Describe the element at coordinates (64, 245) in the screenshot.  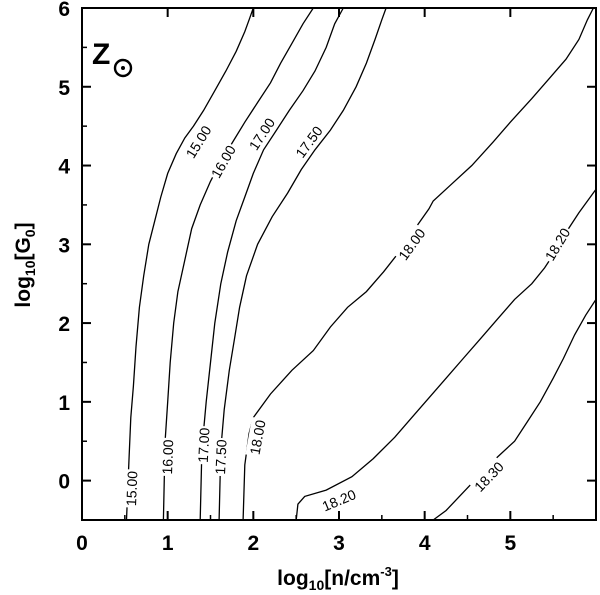
I see `y-tick-label: 3` at that location.